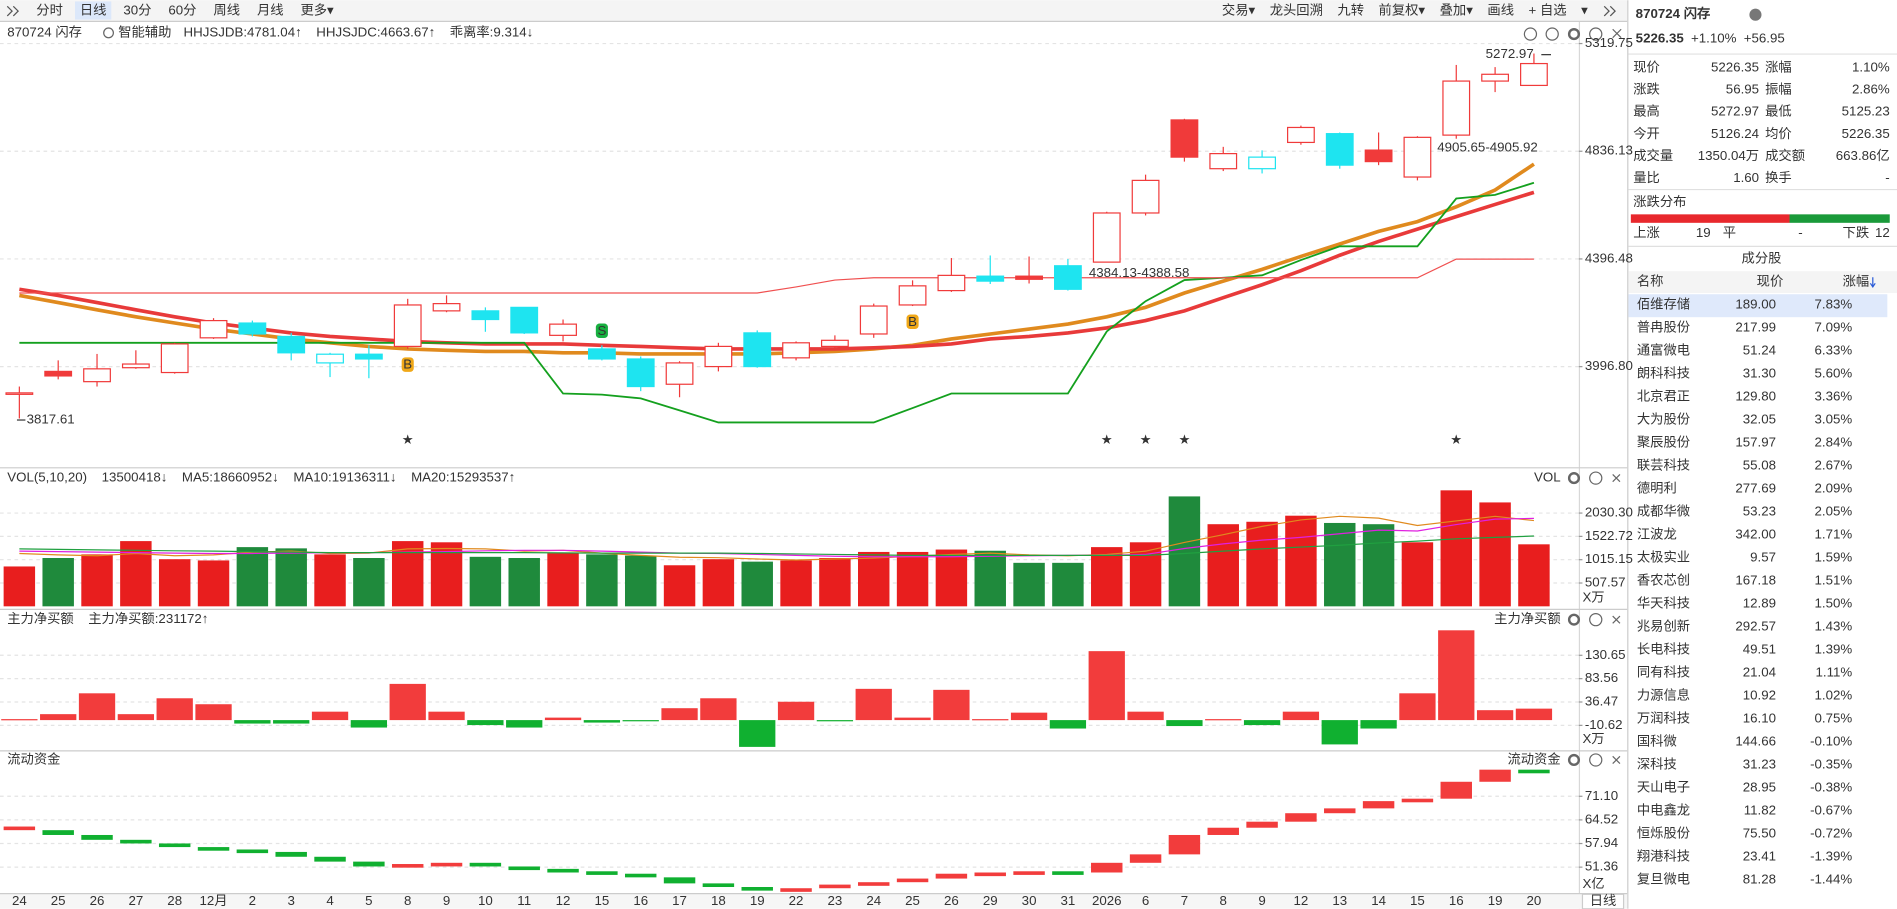 This screenshot has width=1897, height=909. What do you see at coordinates (1663, 327) in the screenshot?
I see `stock-name-cell: 普冉股份` at bounding box center [1663, 327].